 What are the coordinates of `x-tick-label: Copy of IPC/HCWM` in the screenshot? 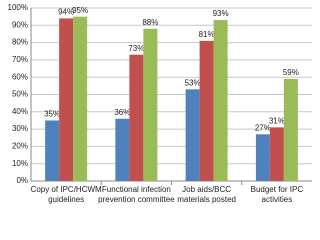 It's located at (66, 189).